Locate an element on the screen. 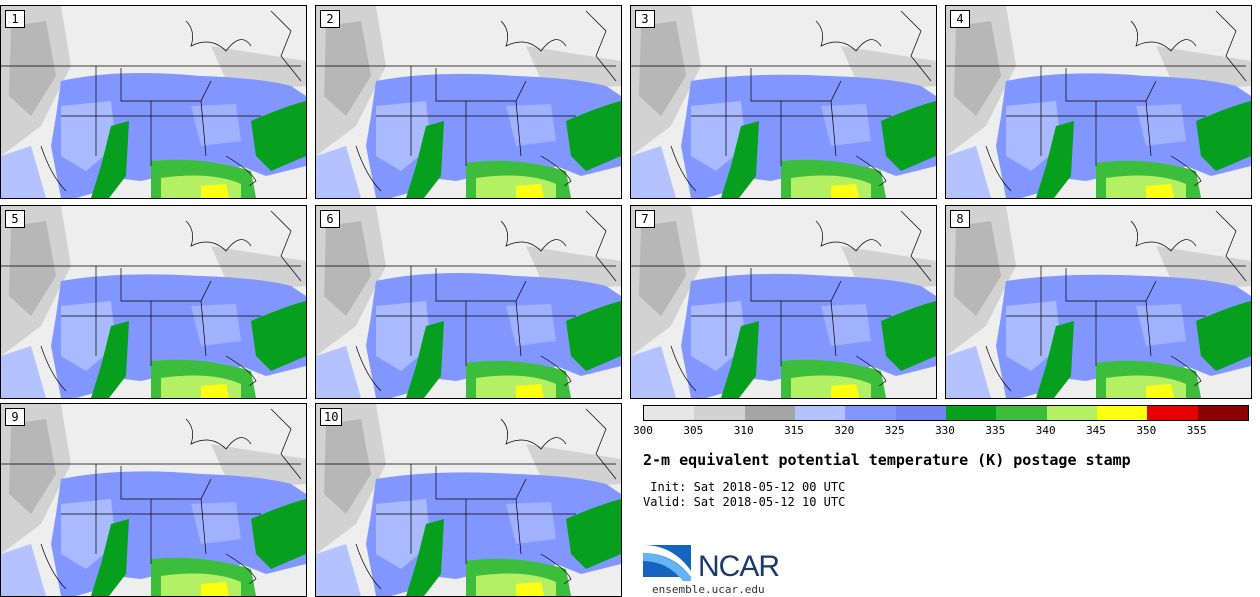  colorbar-tick-label: 320 is located at coordinates (844, 430).